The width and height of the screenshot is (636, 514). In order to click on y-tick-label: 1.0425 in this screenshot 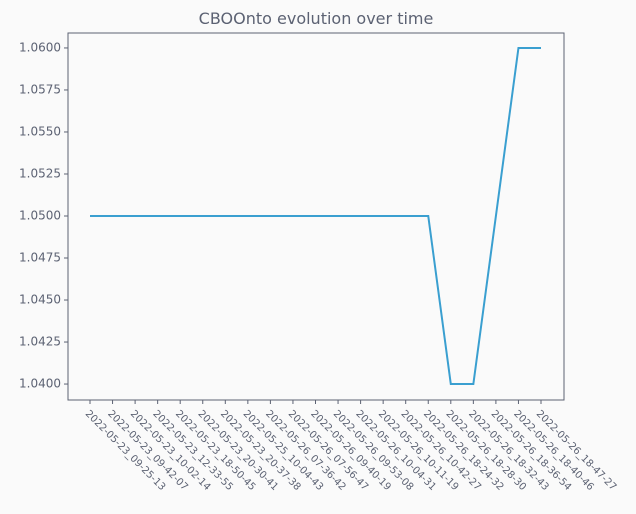, I will do `click(40, 342)`.